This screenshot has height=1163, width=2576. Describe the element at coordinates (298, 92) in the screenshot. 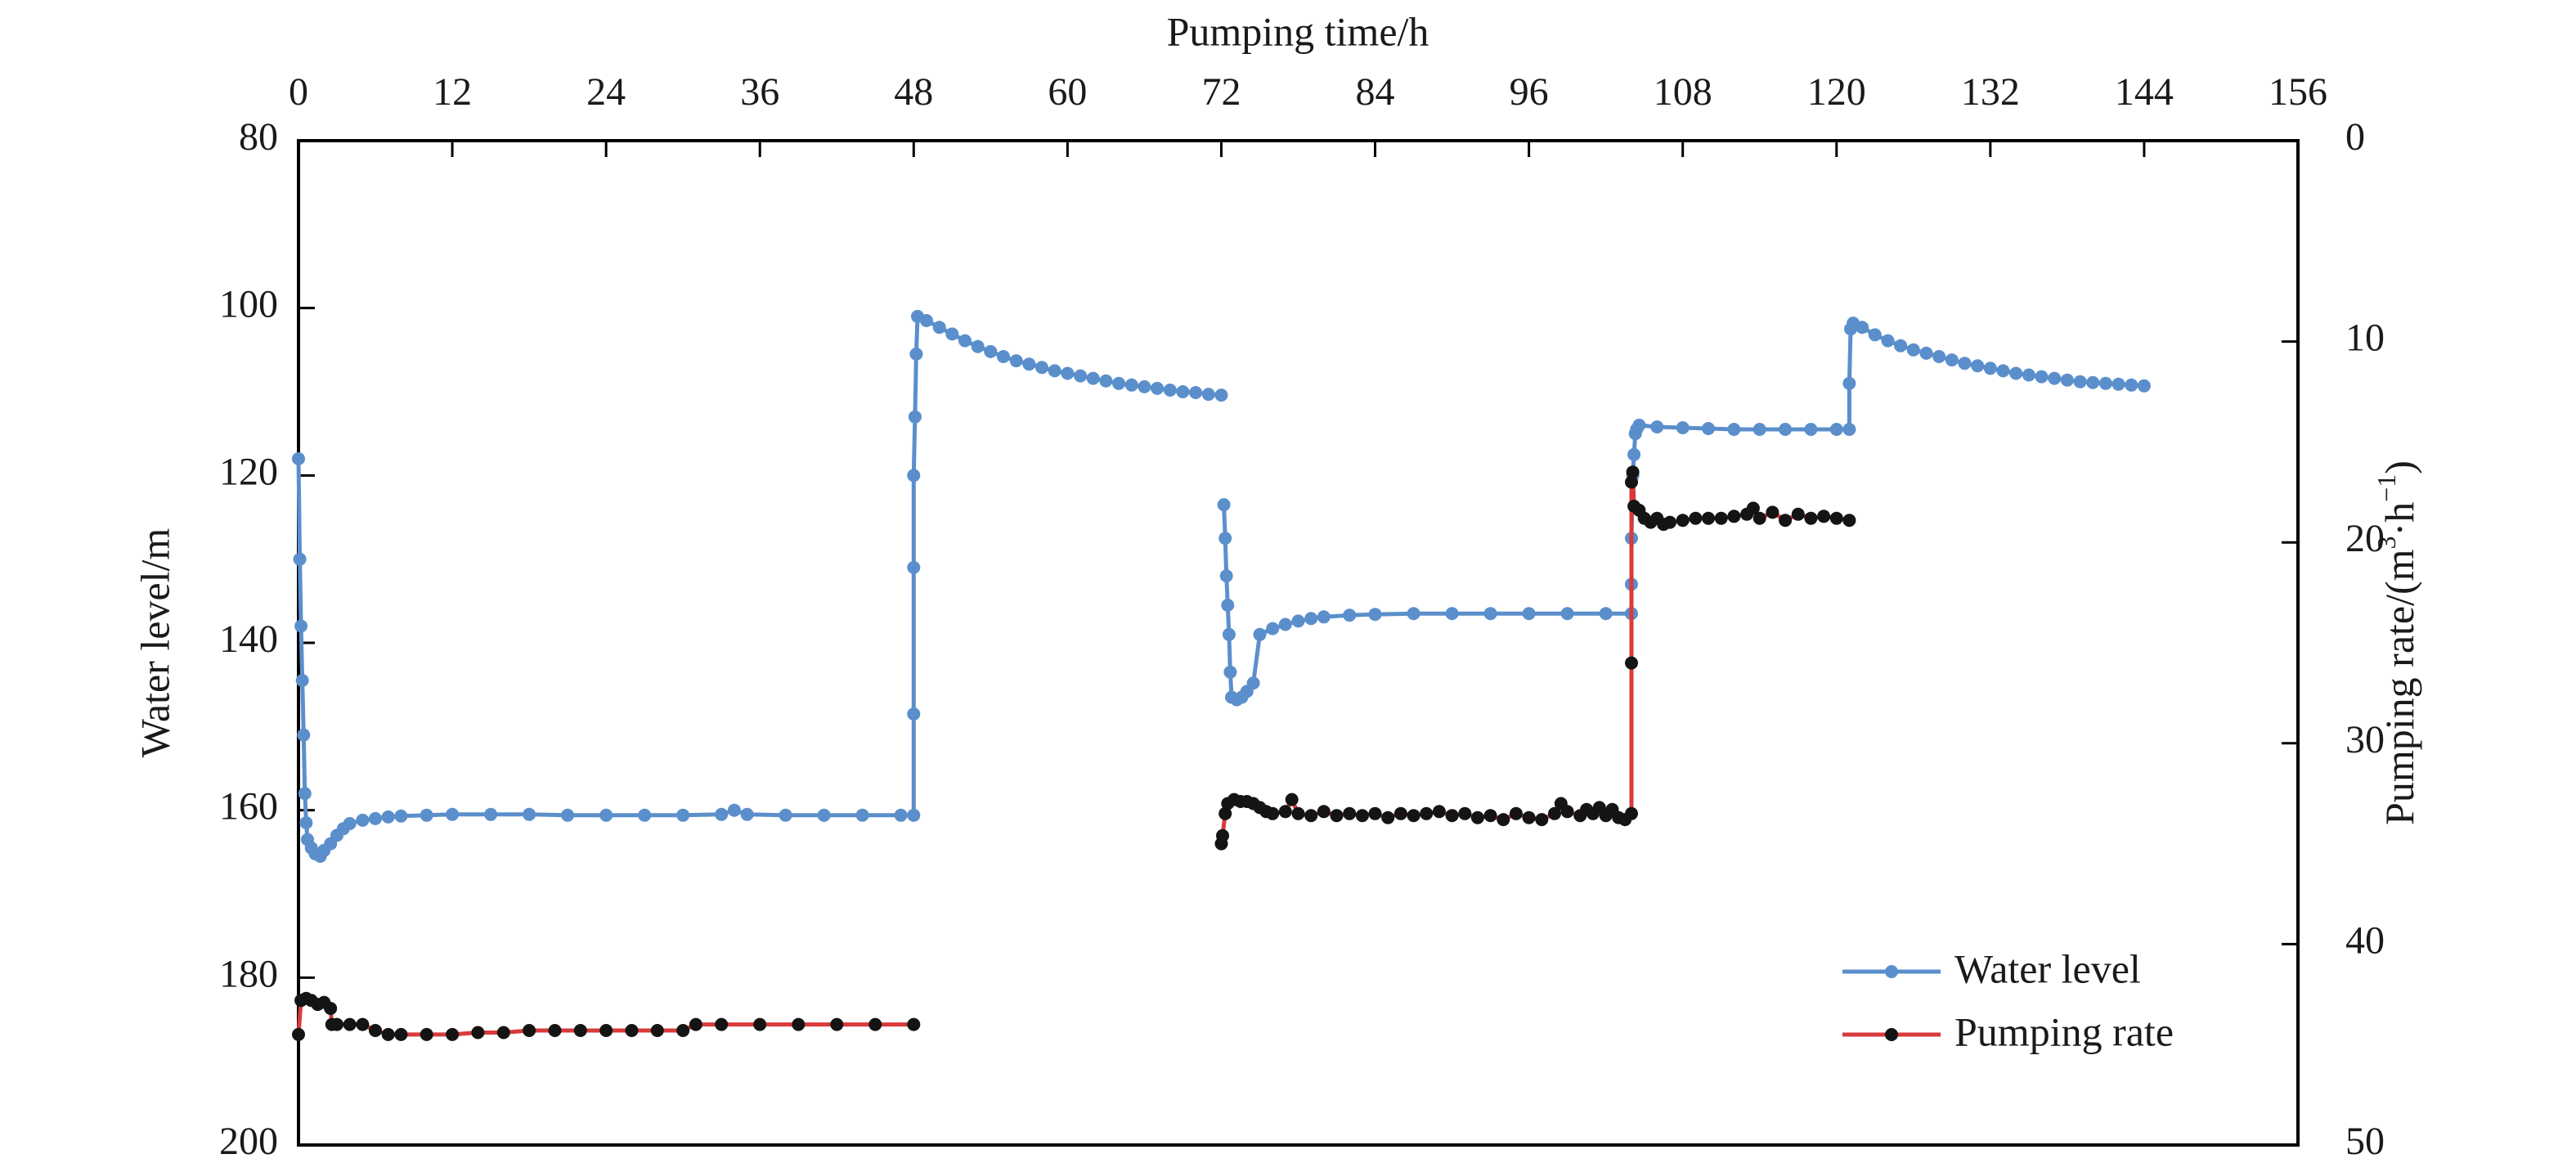

I see `x-tick-label: 0` at that location.